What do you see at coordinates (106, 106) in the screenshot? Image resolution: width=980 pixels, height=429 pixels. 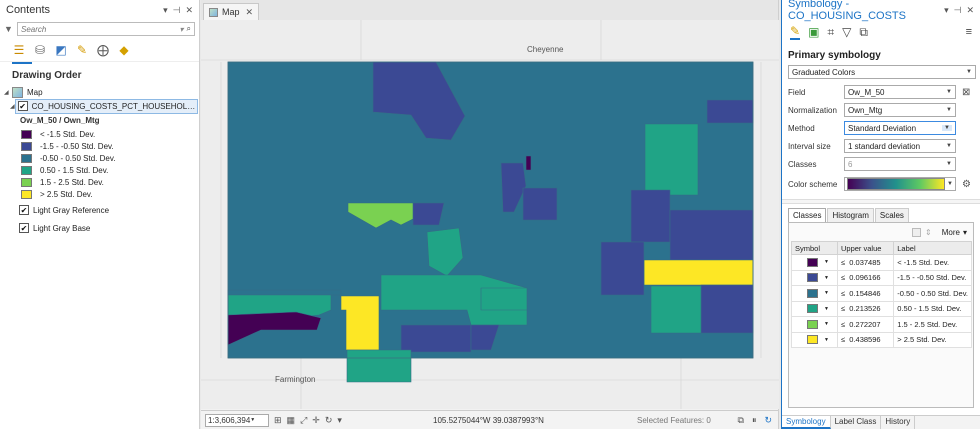 I see `selected-layer: ✔ CO_HOUSING_COSTS_PCT_HOUSEHOLD_INCOME` at bounding box center [106, 106].